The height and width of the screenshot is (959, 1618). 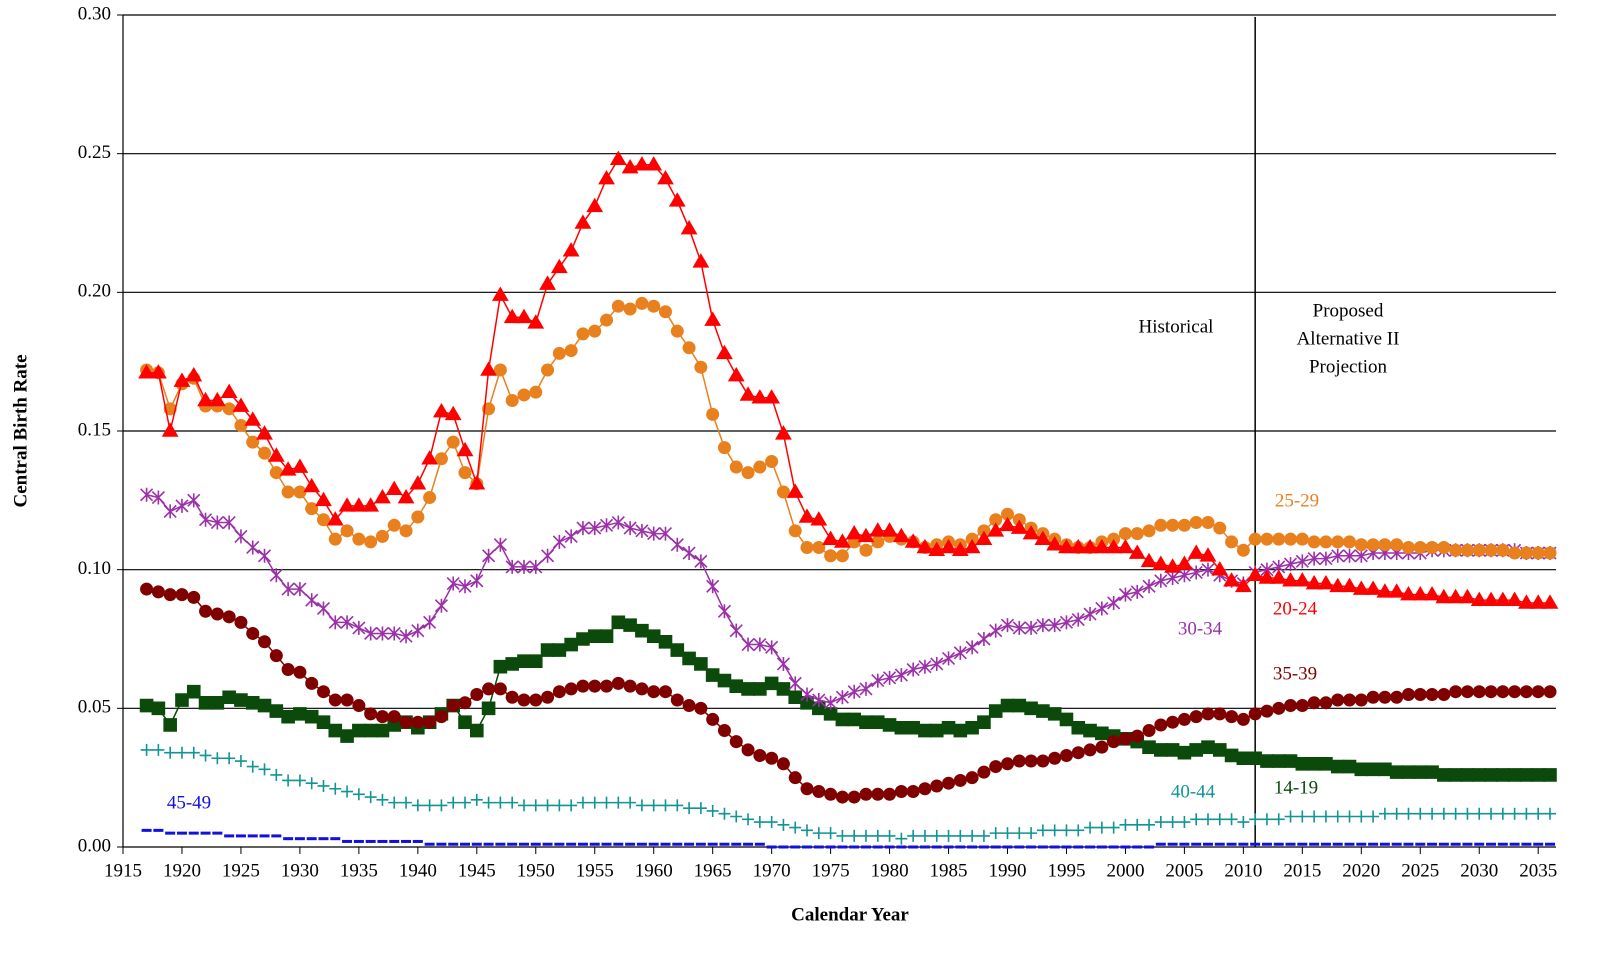 What do you see at coordinates (1348, 310) in the screenshot?
I see `annotation: Proposed` at bounding box center [1348, 310].